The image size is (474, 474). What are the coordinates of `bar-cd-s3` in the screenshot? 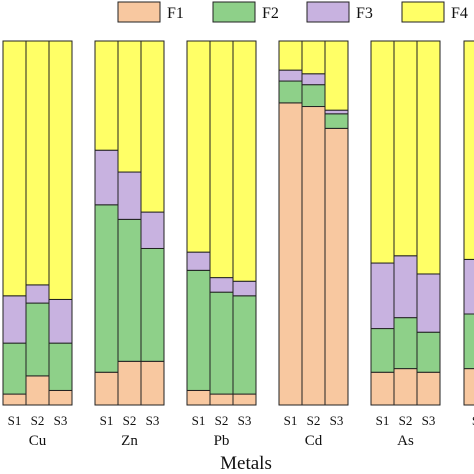 It's located at (336, 223).